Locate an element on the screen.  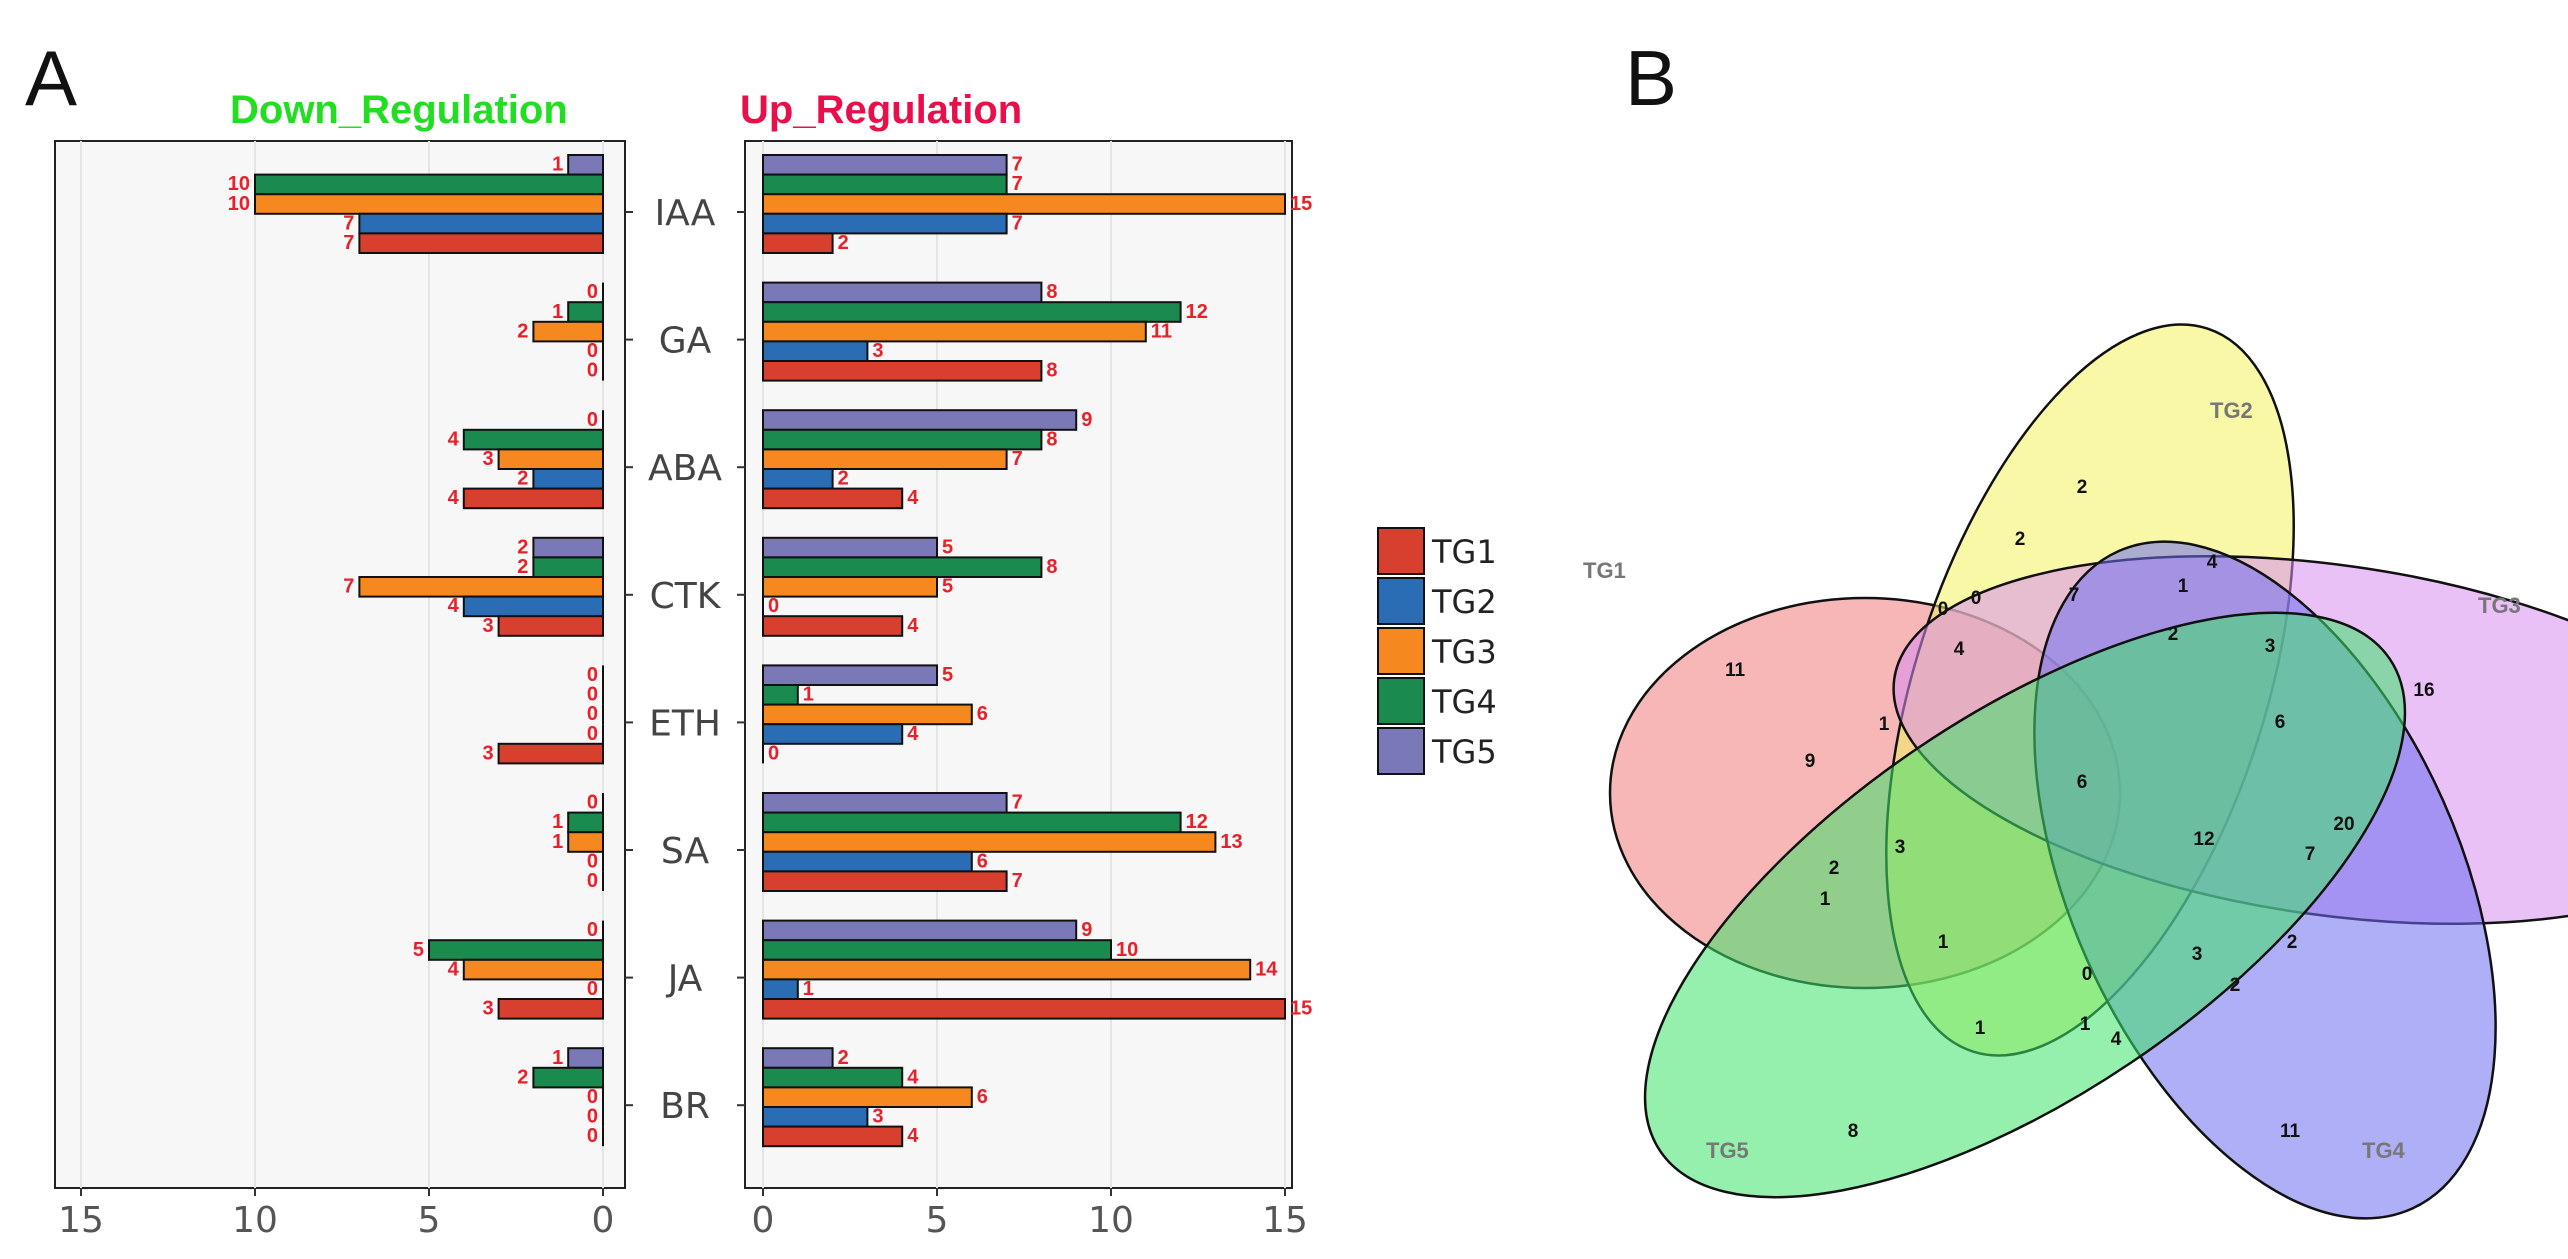
down-bar-tg4 is located at coordinates (533, 439).